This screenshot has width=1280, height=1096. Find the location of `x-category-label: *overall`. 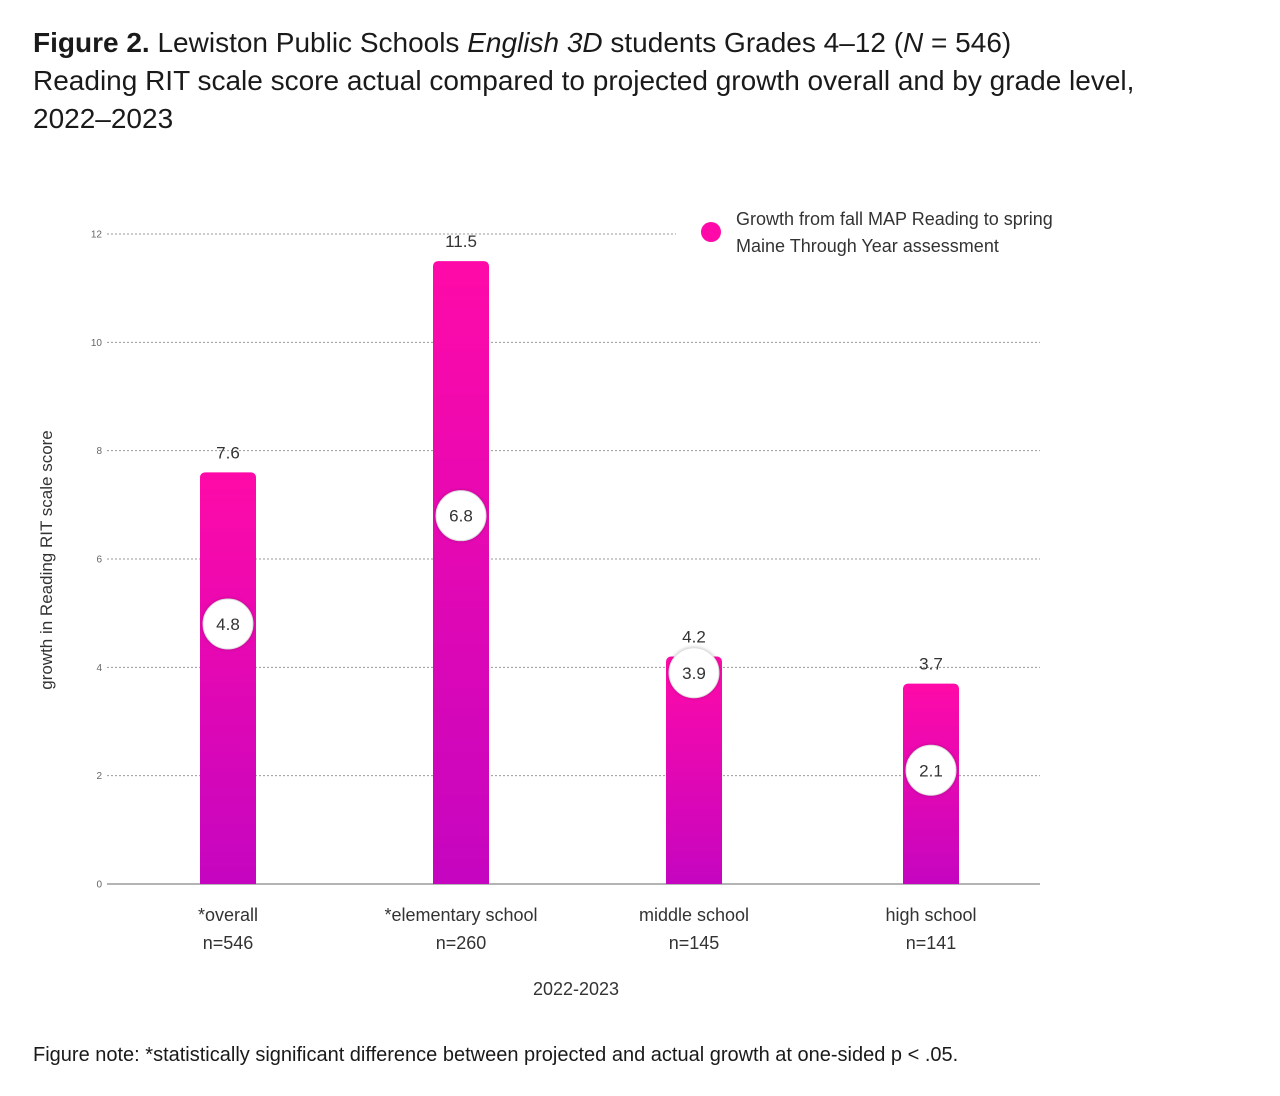

x-category-label: *overall is located at coordinates (228, 915).